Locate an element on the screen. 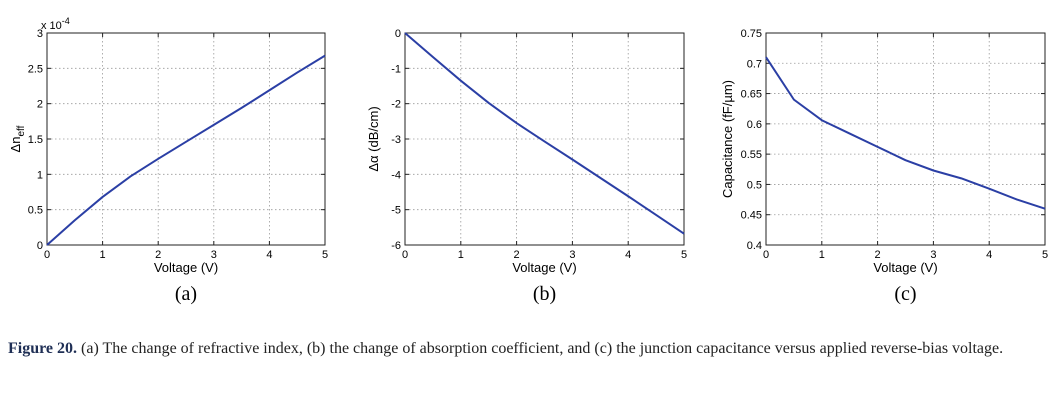 Image resolution: width=1058 pixels, height=400 pixels. plot-area-c is located at coordinates (905, 139).